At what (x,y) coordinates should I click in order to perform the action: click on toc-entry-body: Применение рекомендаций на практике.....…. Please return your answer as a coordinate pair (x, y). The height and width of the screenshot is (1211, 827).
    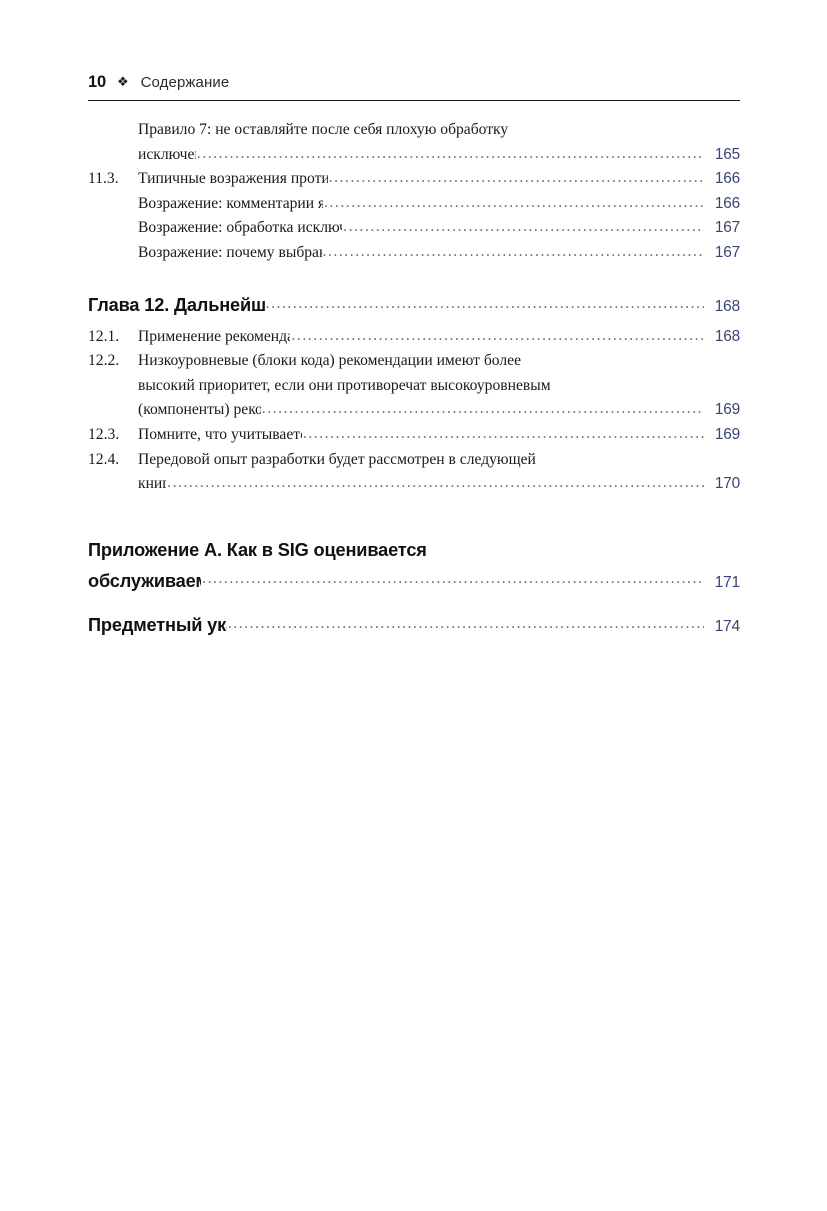
    Looking at the image, I should click on (439, 337).